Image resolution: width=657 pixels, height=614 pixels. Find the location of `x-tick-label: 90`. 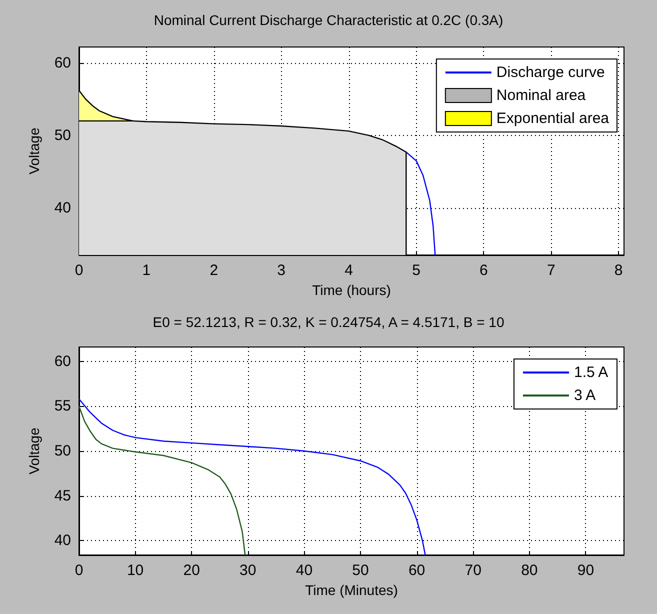

x-tick-label: 90 is located at coordinates (585, 570).